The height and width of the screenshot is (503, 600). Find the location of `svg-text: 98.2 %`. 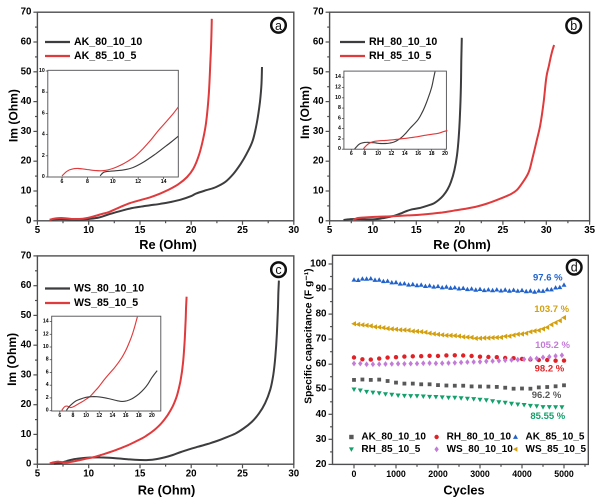

svg-text: 98.2 % is located at coordinates (550, 369).